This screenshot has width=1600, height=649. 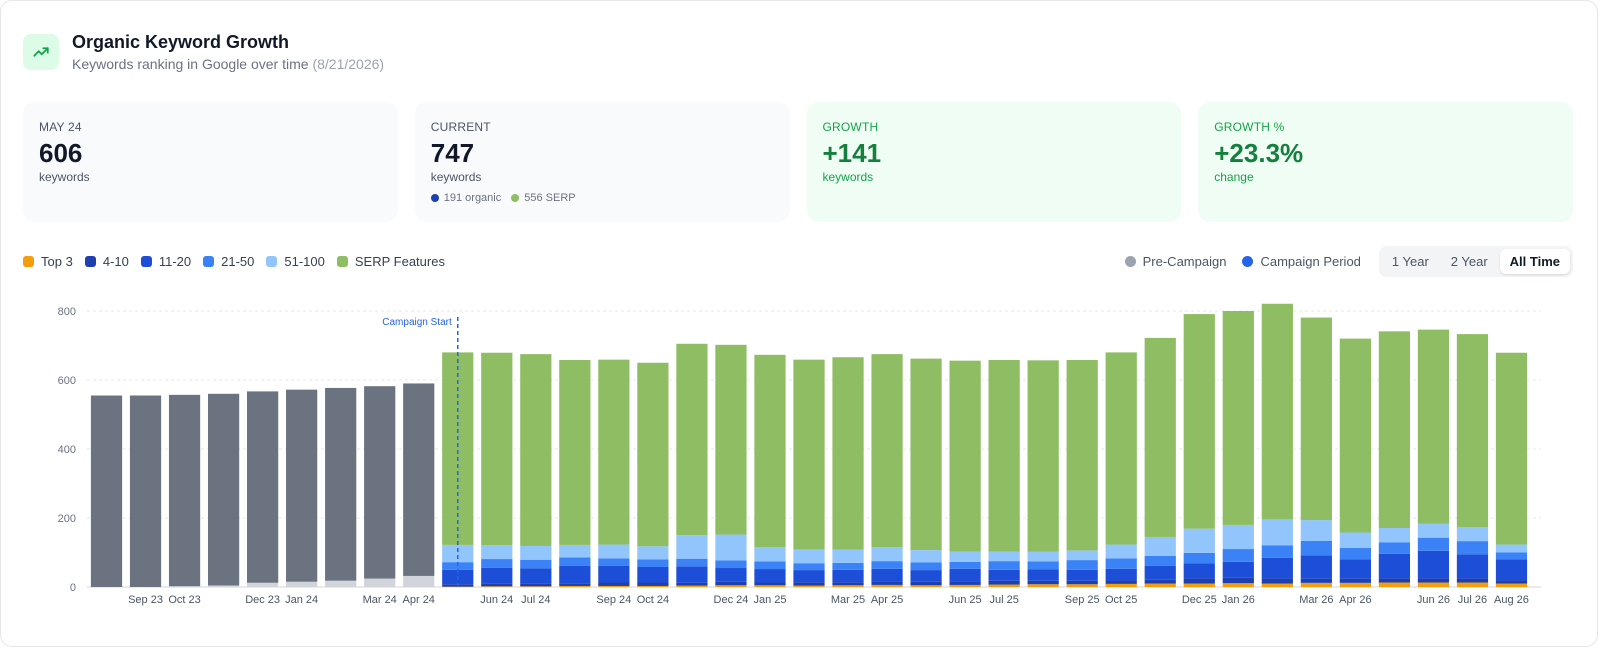 What do you see at coordinates (602, 198) in the screenshot?
I see `stat-breakdown: 191 organic 556 SERP` at bounding box center [602, 198].